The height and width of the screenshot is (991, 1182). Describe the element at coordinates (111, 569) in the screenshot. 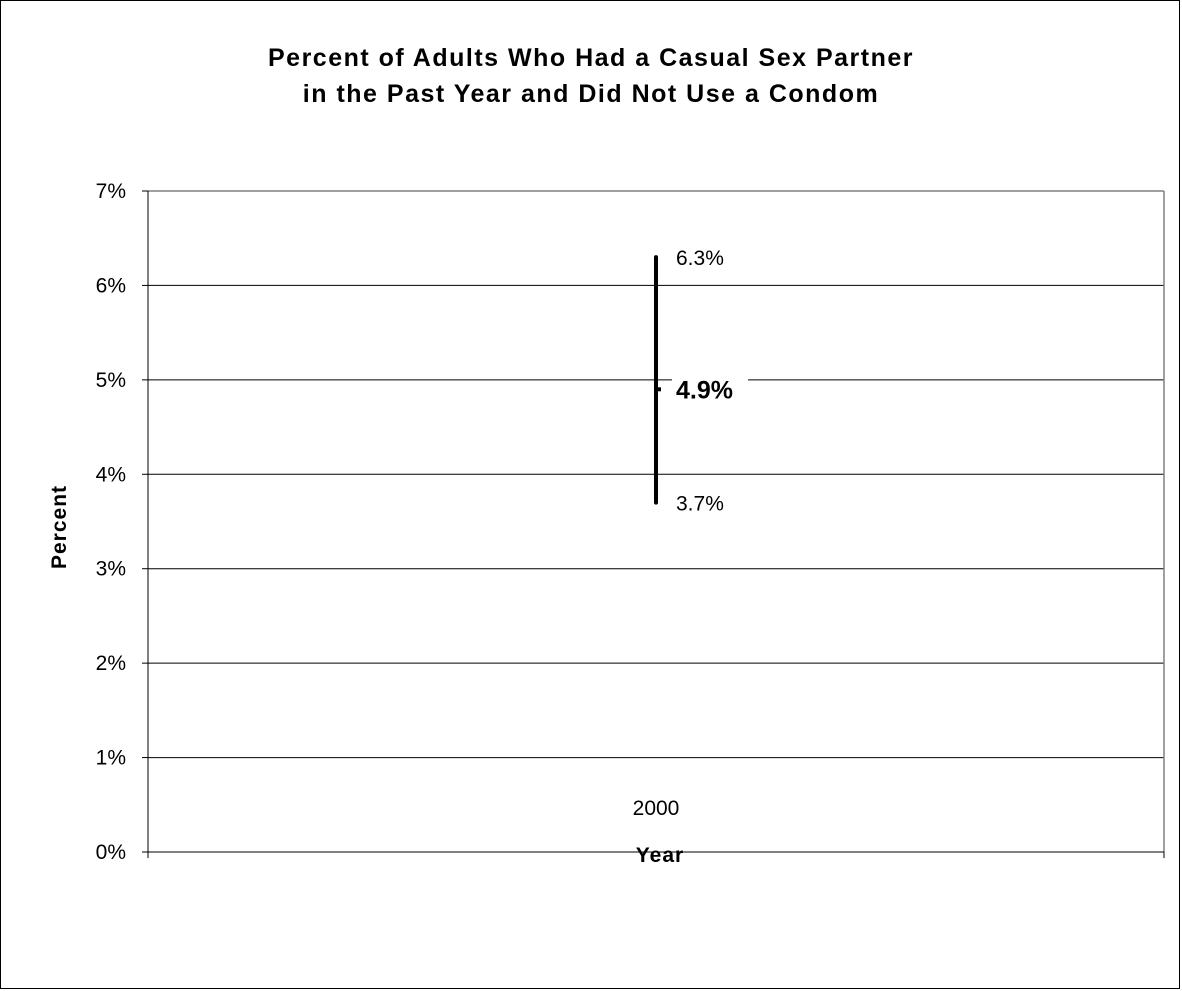

I see `y-tick-label: 3%` at that location.